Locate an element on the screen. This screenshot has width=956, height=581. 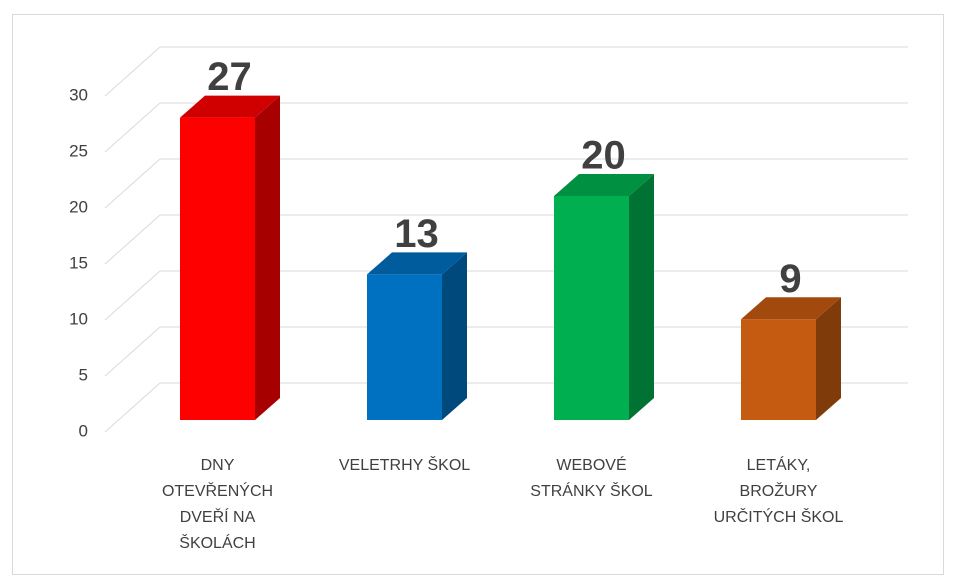
x-tick-label: DNY is located at coordinates (218, 465).